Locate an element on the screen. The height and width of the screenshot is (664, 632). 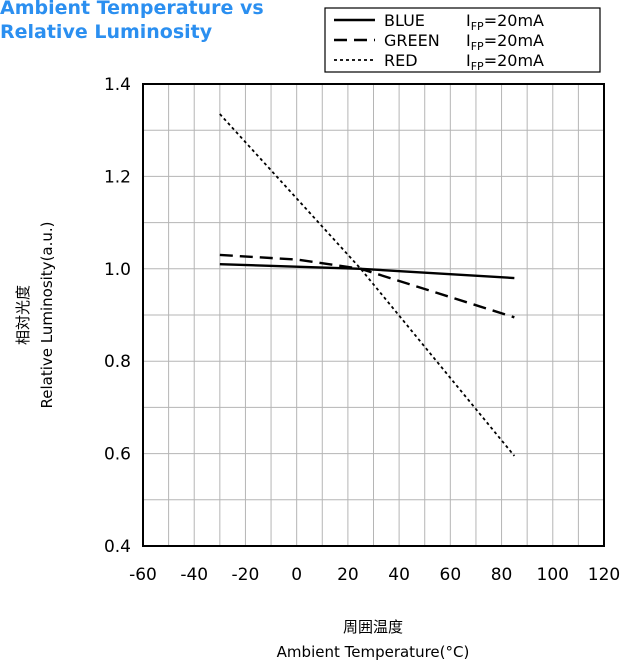
legend-box is located at coordinates (462, 40).